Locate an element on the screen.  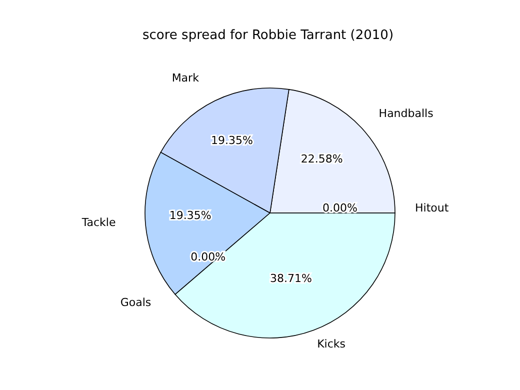
slice-label: Kicks is located at coordinates (331, 343).